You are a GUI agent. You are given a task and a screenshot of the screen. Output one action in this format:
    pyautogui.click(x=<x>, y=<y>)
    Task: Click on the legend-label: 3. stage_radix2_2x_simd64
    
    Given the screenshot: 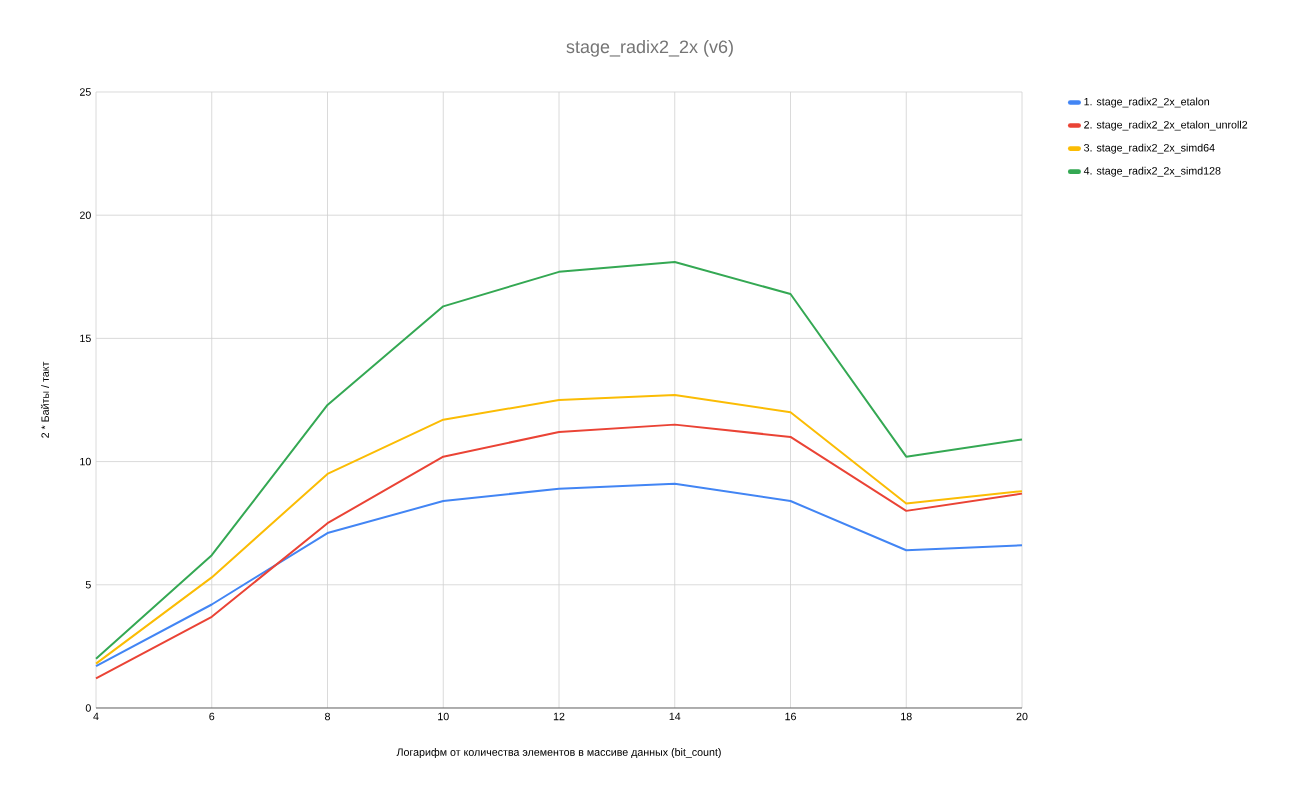 What is the action you would take?
    pyautogui.click(x=1149, y=148)
    